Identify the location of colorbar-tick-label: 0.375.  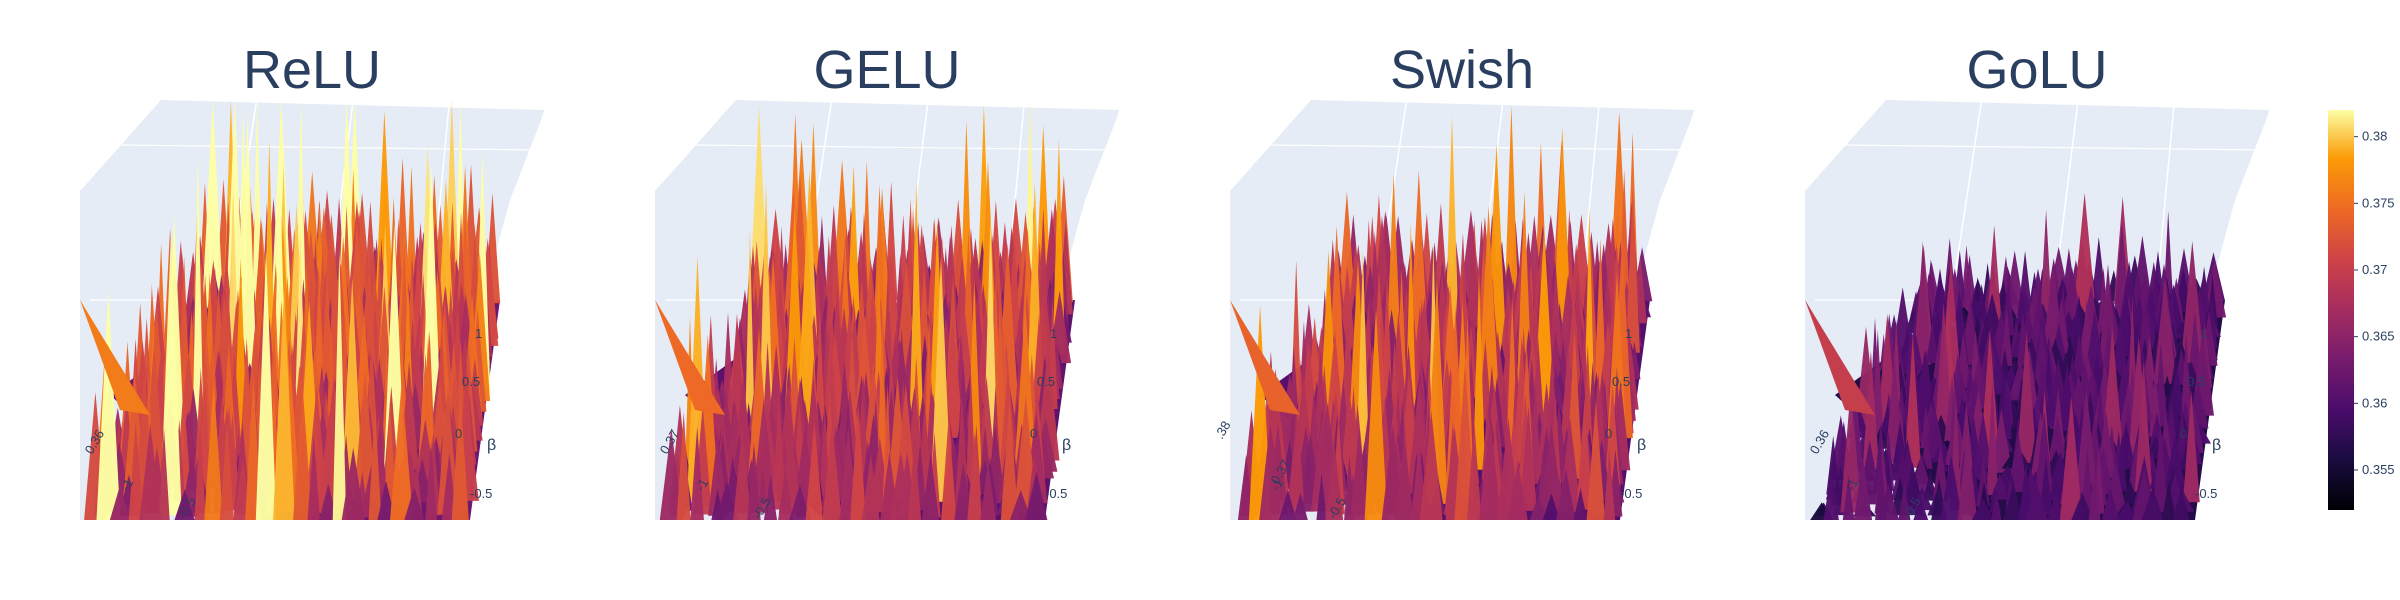
(2378, 202).